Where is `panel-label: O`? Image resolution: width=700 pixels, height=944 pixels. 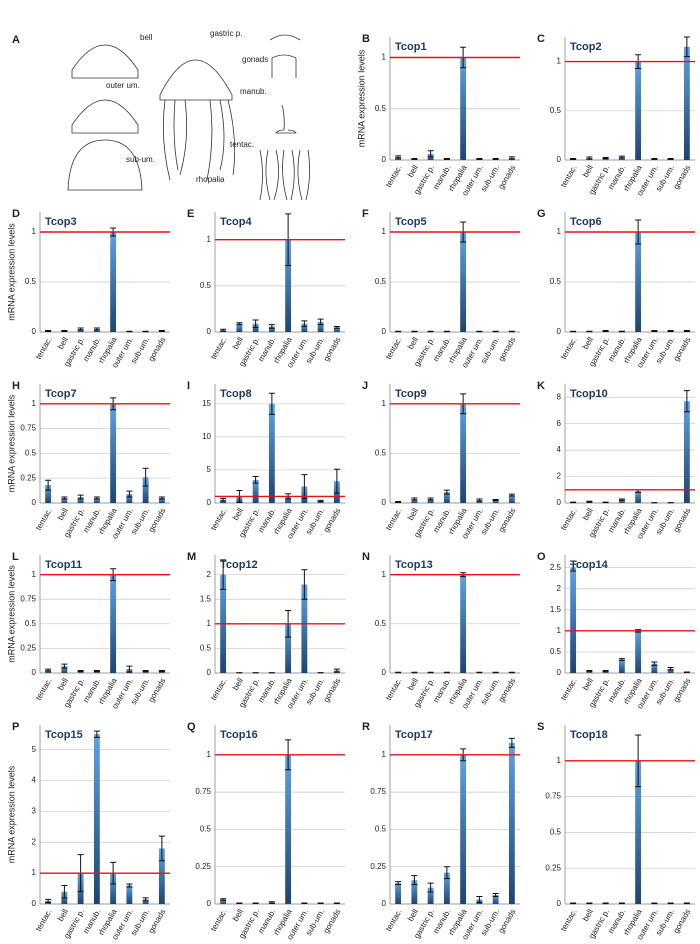 panel-label: O is located at coordinates (541, 557).